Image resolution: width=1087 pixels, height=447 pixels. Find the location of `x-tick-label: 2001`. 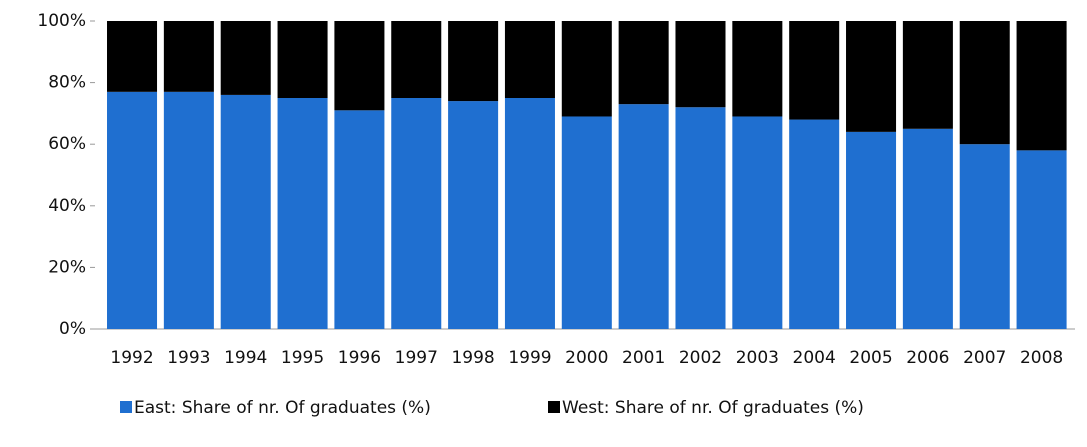

x-tick-label: 2001 is located at coordinates (643, 358).